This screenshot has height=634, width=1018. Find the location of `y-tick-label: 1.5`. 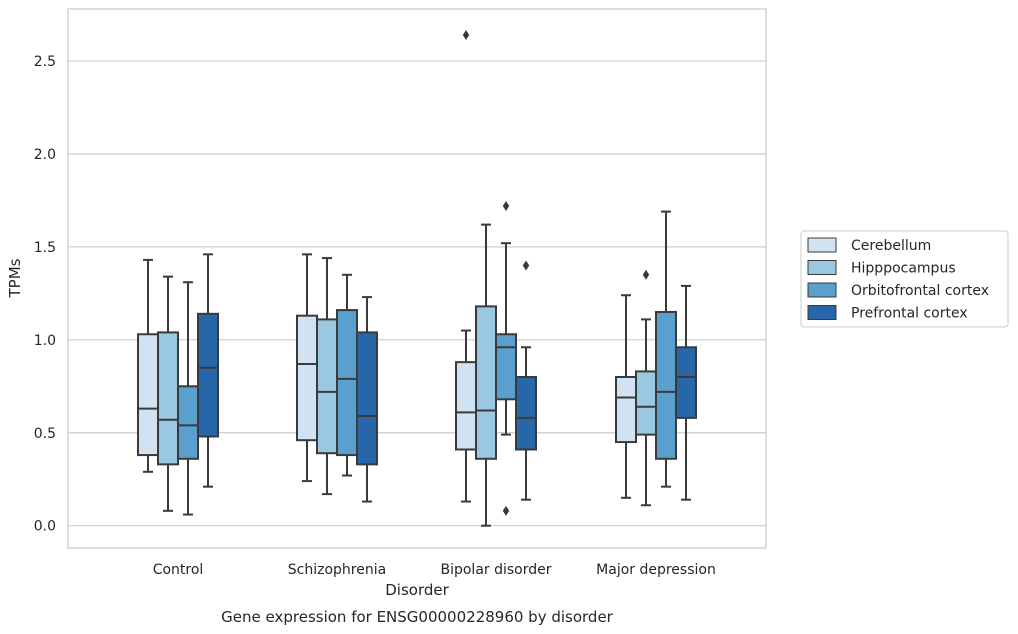

y-tick-label: 1.5 is located at coordinates (45, 248).